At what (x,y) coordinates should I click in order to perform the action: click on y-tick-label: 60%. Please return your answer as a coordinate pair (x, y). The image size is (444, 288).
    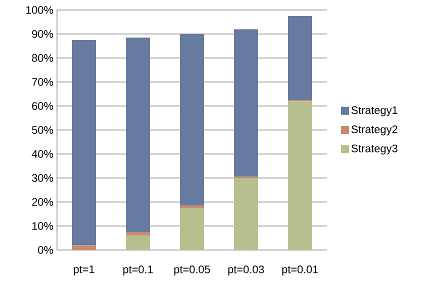
    Looking at the image, I should click on (43, 106).